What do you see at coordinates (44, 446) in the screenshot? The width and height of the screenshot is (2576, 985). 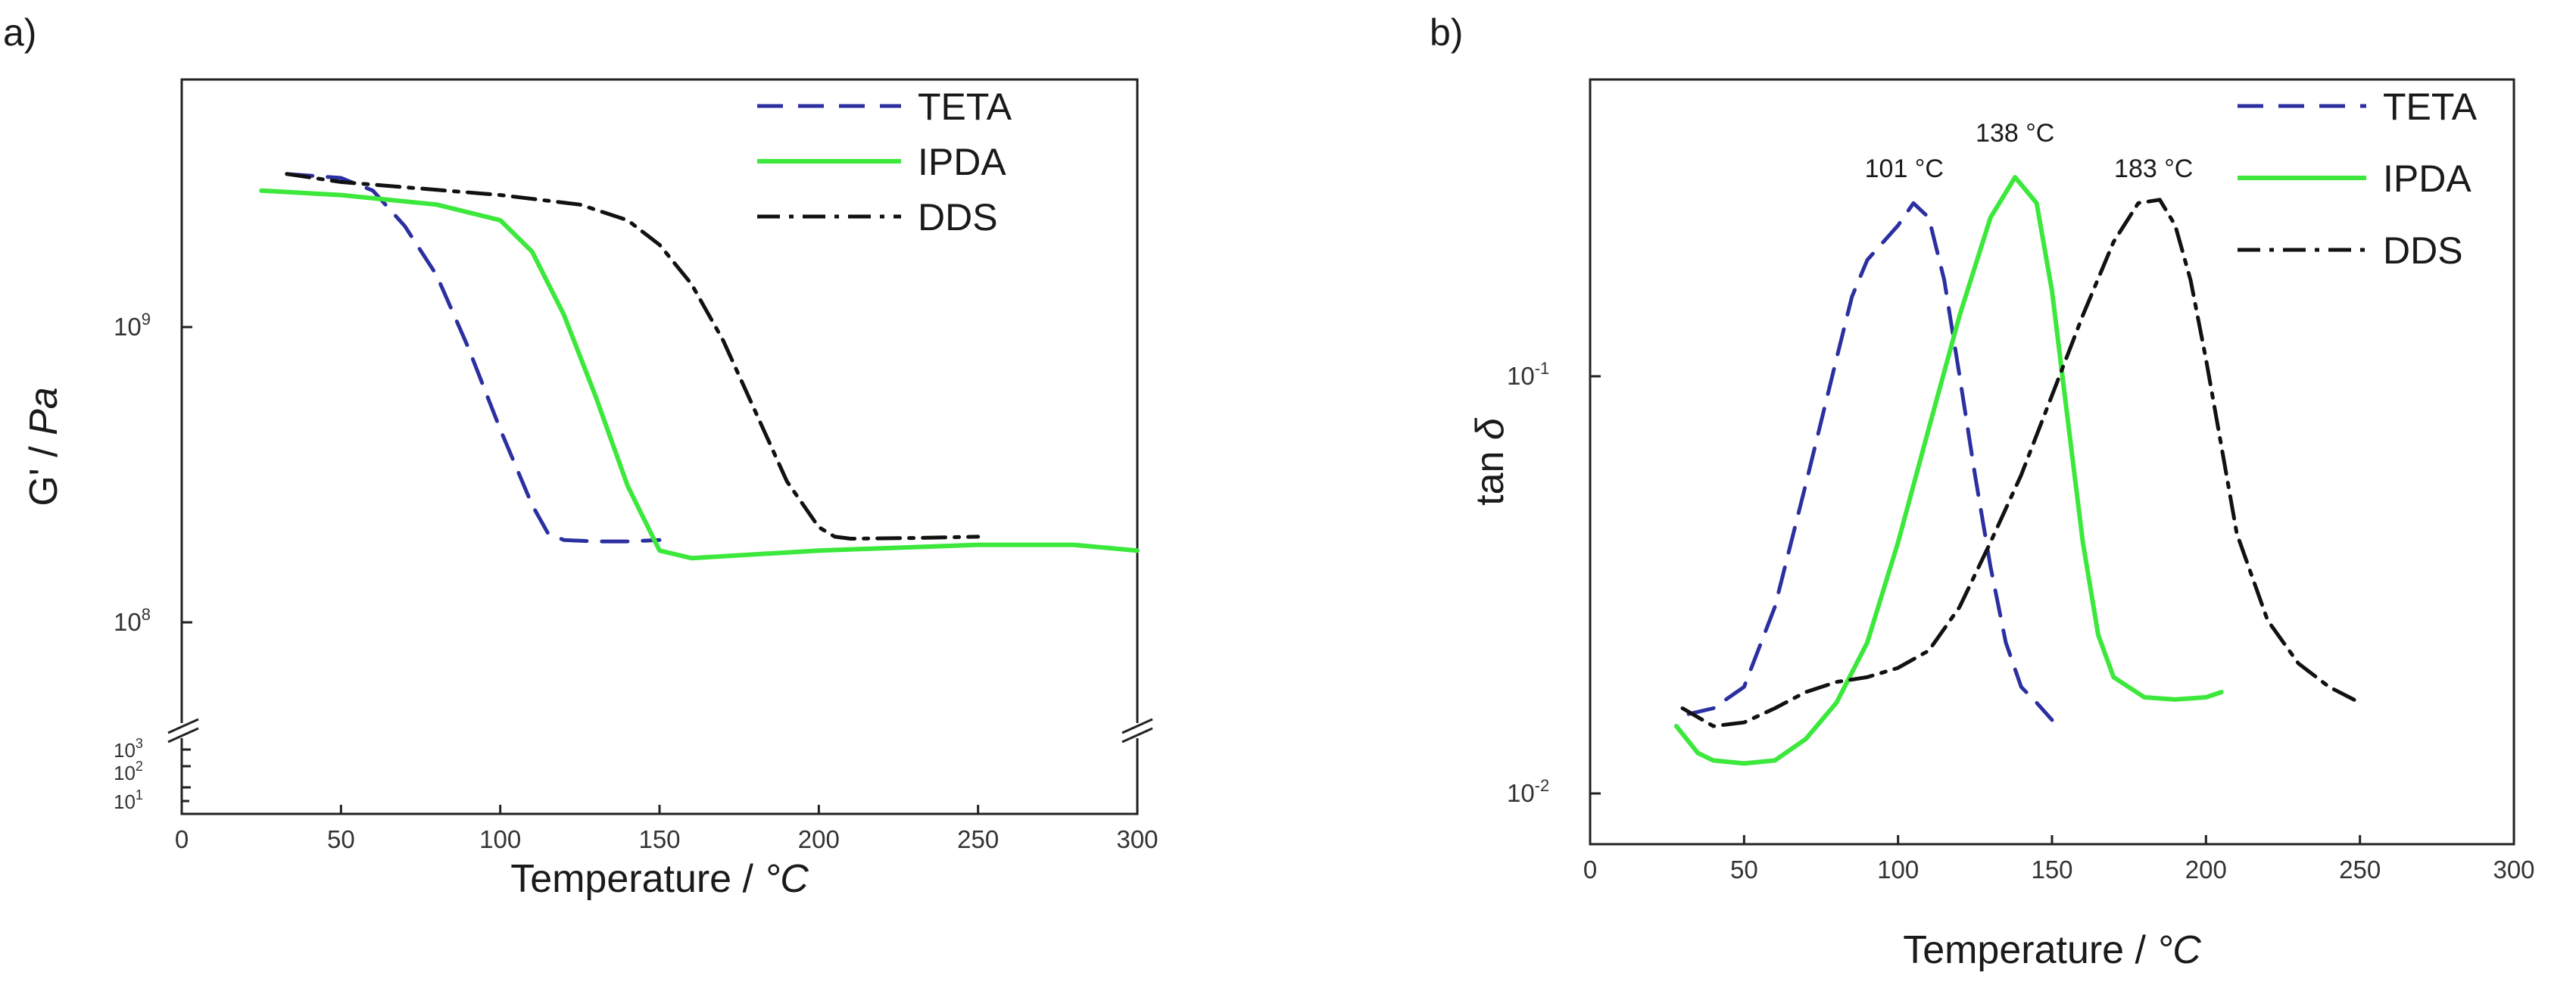 I see `panel-a-y-axis-title: G' / Pa` at bounding box center [44, 446].